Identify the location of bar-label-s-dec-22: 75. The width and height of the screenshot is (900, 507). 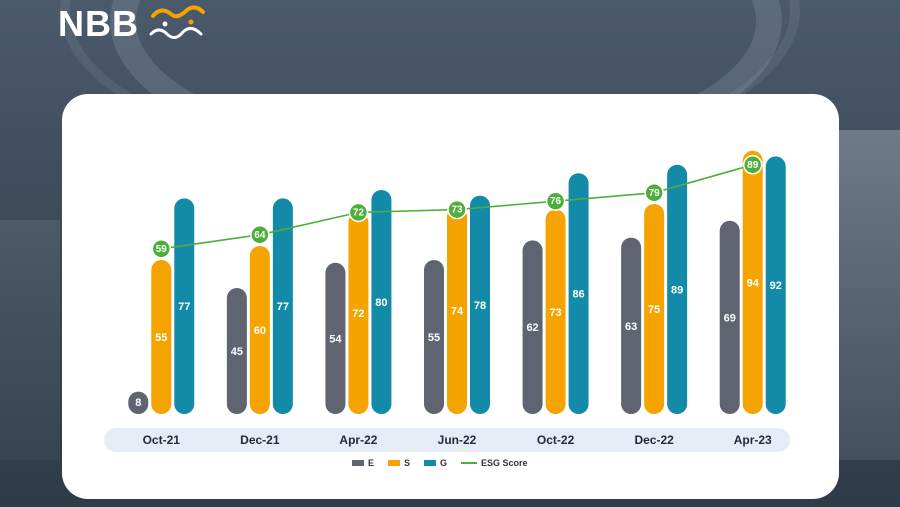
(654, 310).